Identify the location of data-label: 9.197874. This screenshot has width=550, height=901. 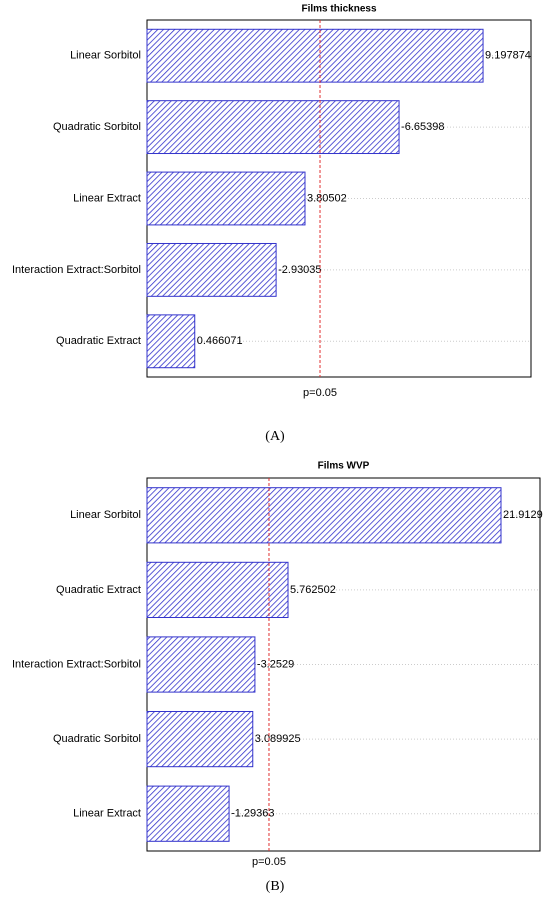
(508, 56).